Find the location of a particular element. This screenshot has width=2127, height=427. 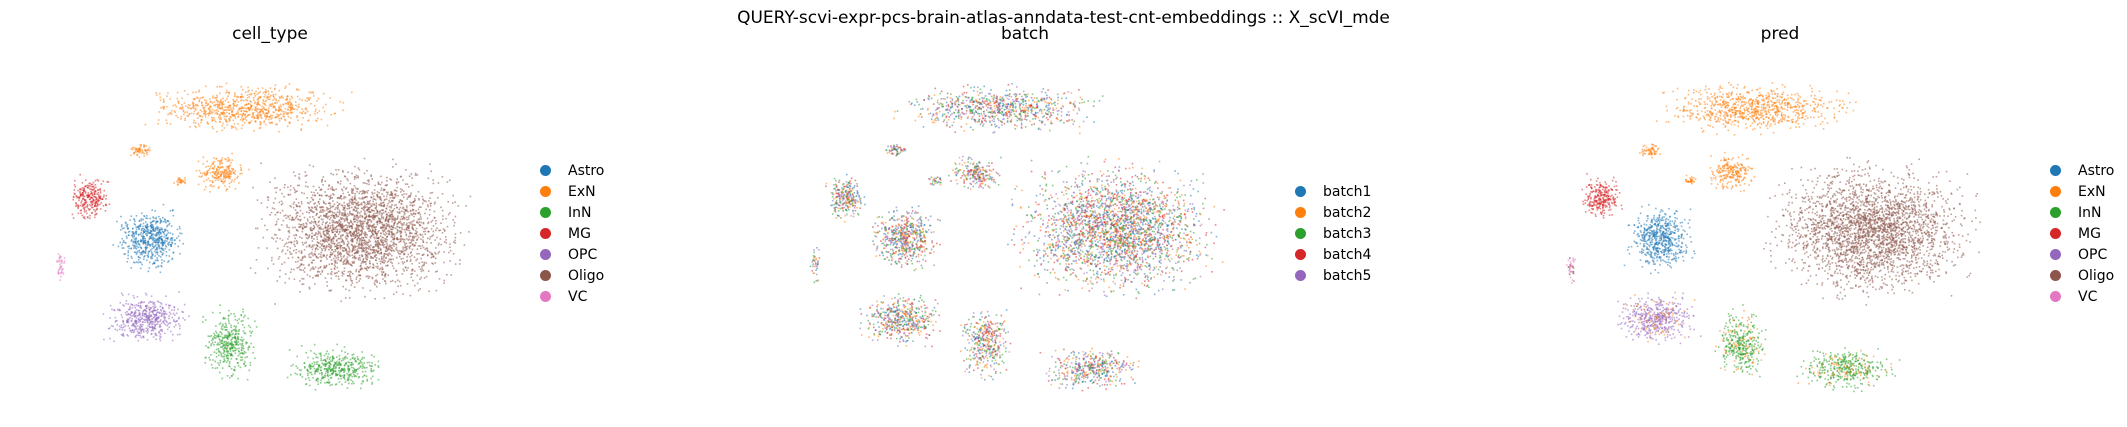

legend-label: batch1 is located at coordinates (1347, 191).